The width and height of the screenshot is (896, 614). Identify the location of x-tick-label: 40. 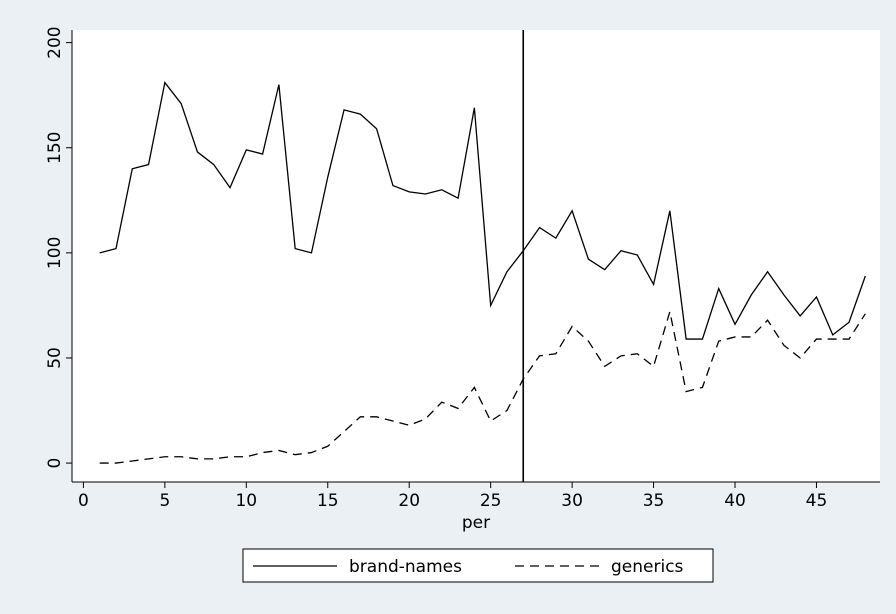
(735, 501).